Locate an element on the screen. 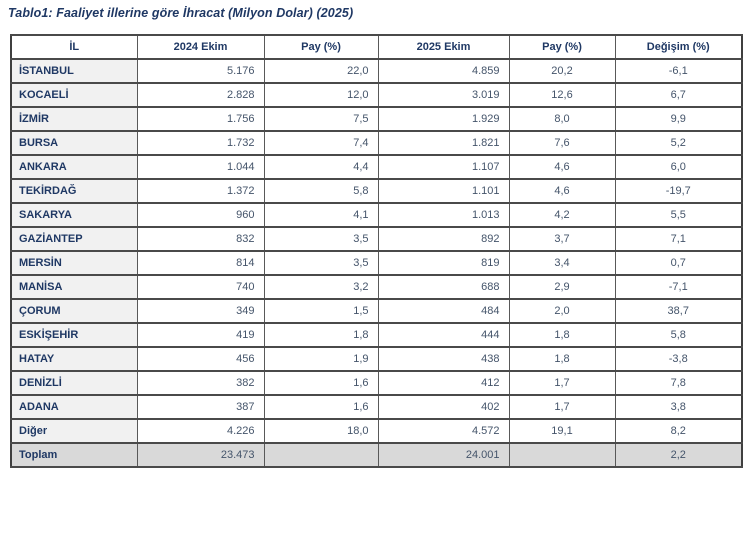  cell-province: SAKARYA is located at coordinates (74, 215).